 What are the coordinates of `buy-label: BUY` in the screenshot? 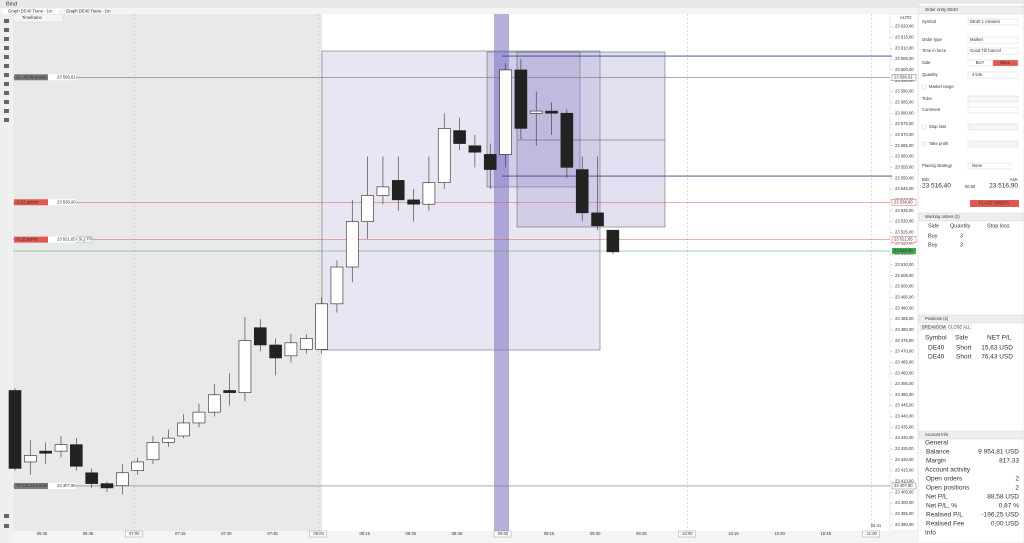 It's located at (980, 62).